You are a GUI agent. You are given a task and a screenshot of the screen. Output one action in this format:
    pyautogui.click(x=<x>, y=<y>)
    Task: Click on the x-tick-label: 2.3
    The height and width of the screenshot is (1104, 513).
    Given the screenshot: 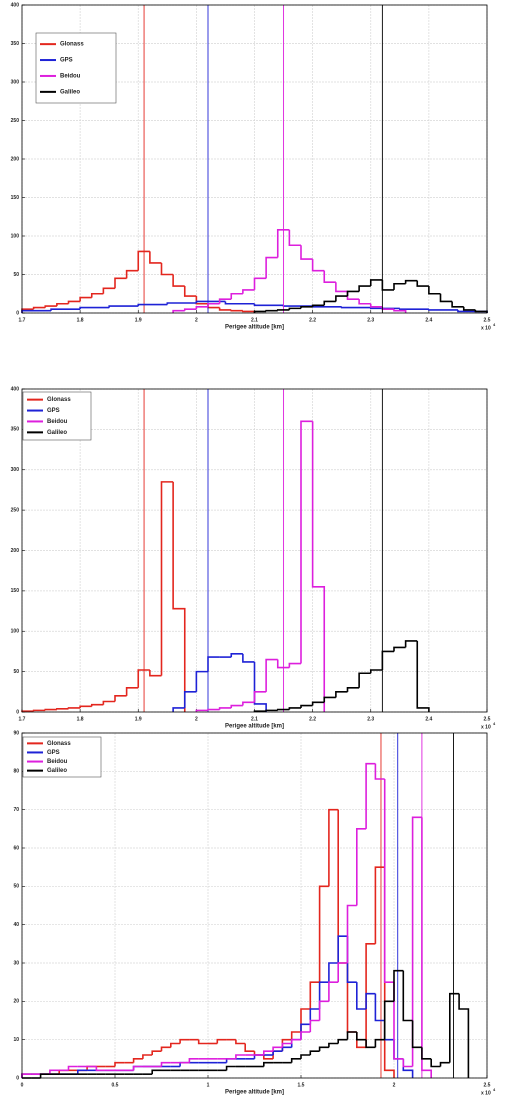 What is the action you would take?
    pyautogui.click(x=370, y=719)
    